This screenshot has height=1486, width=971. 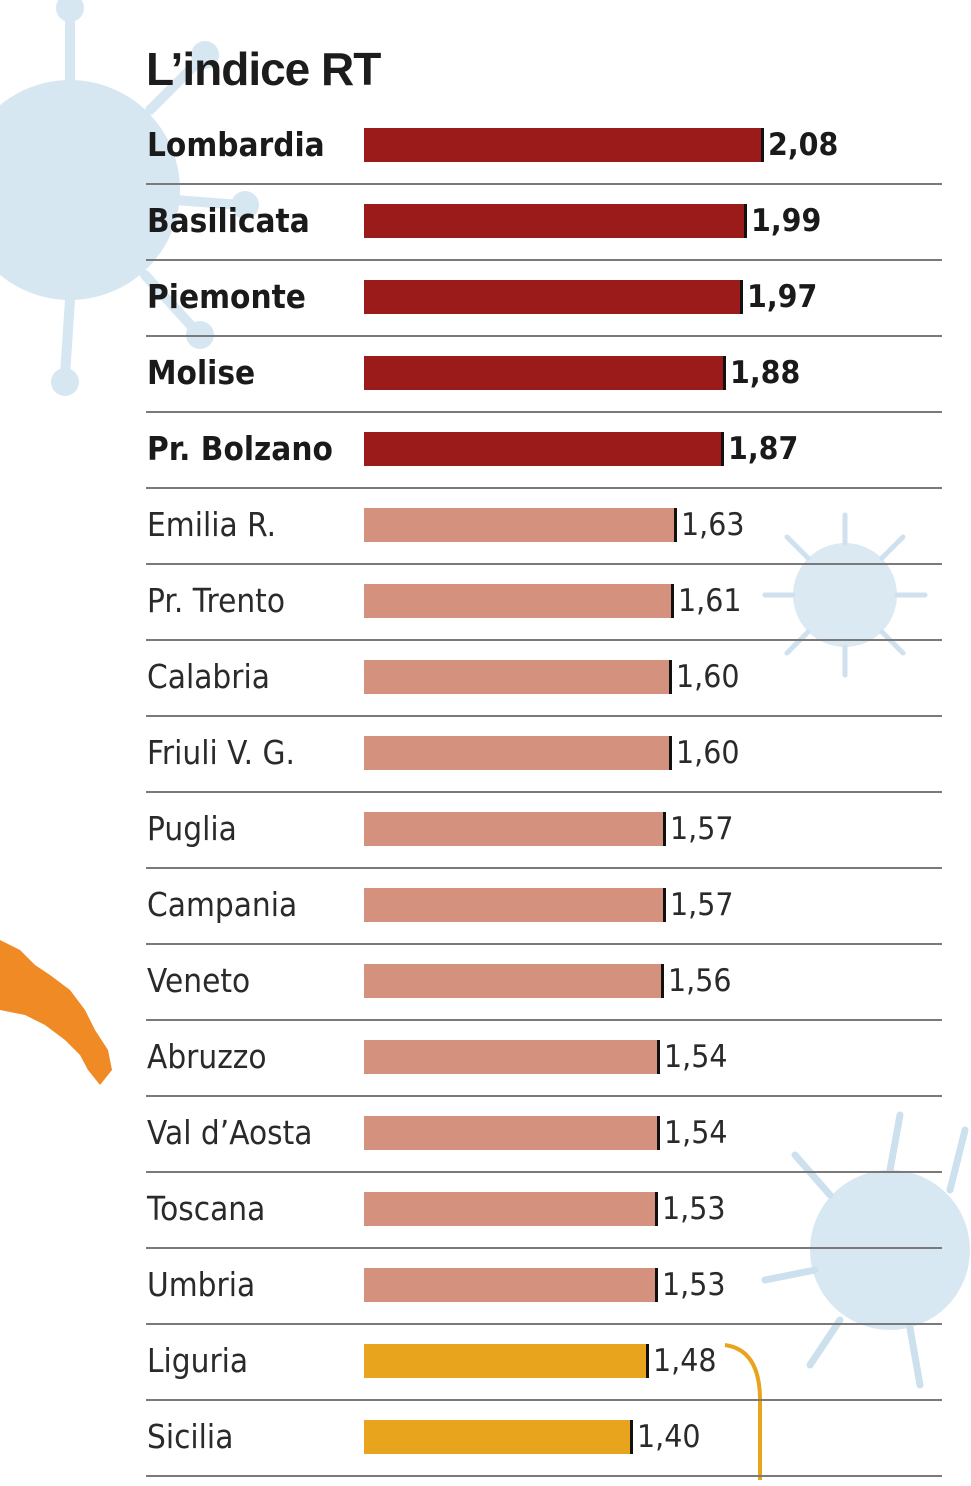 I want to click on region-label: Molise, so click(x=201, y=372).